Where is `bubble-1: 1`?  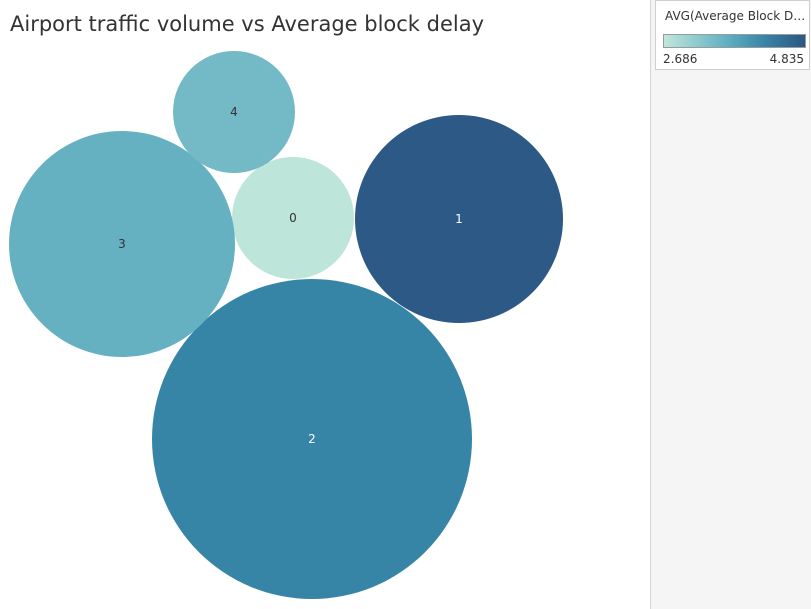
bubble-1: 1 is located at coordinates (459, 219).